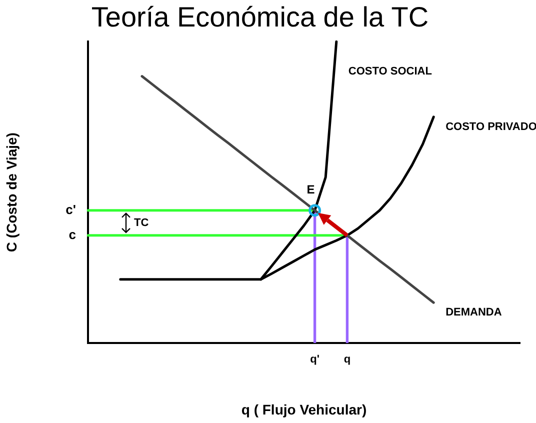  What do you see at coordinates (310, 189) in the screenshot?
I see `annotation: E` at bounding box center [310, 189].